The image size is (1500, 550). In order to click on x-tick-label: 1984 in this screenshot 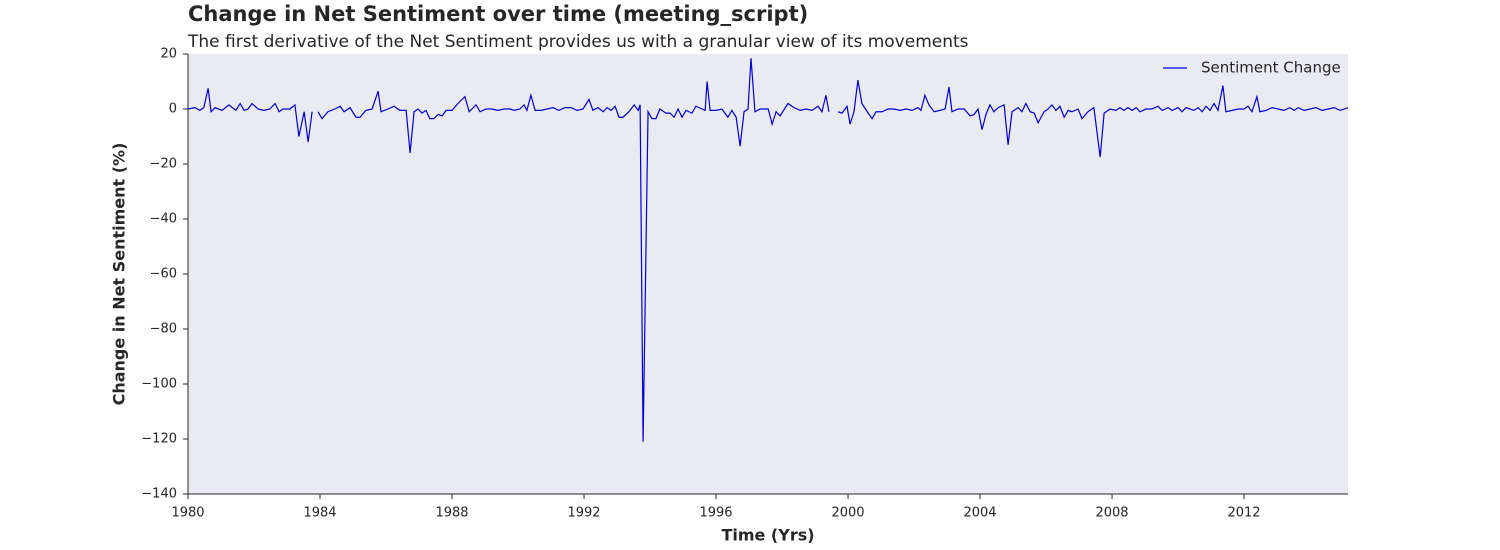, I will do `click(319, 513)`.